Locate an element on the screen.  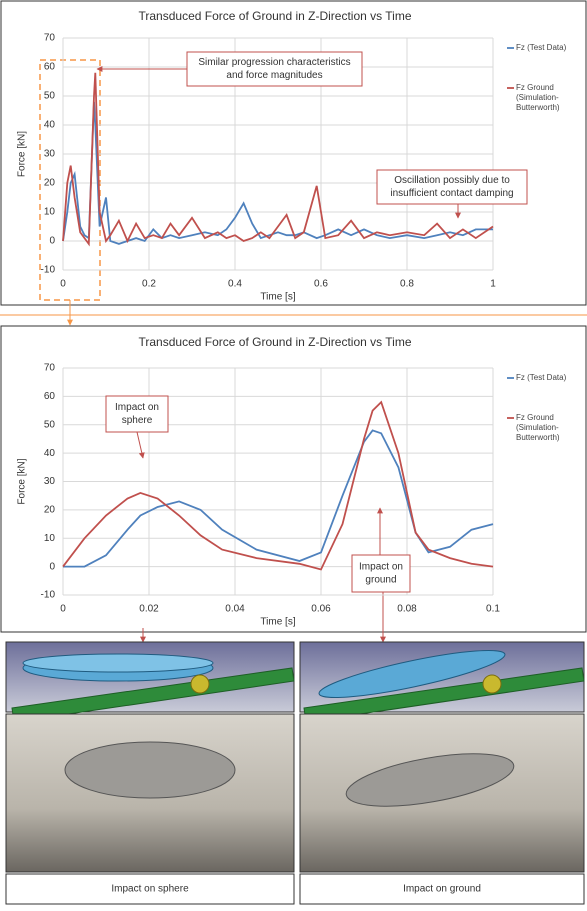
annotation-text: Oscillation possibly due to is located at coordinates (452, 180).